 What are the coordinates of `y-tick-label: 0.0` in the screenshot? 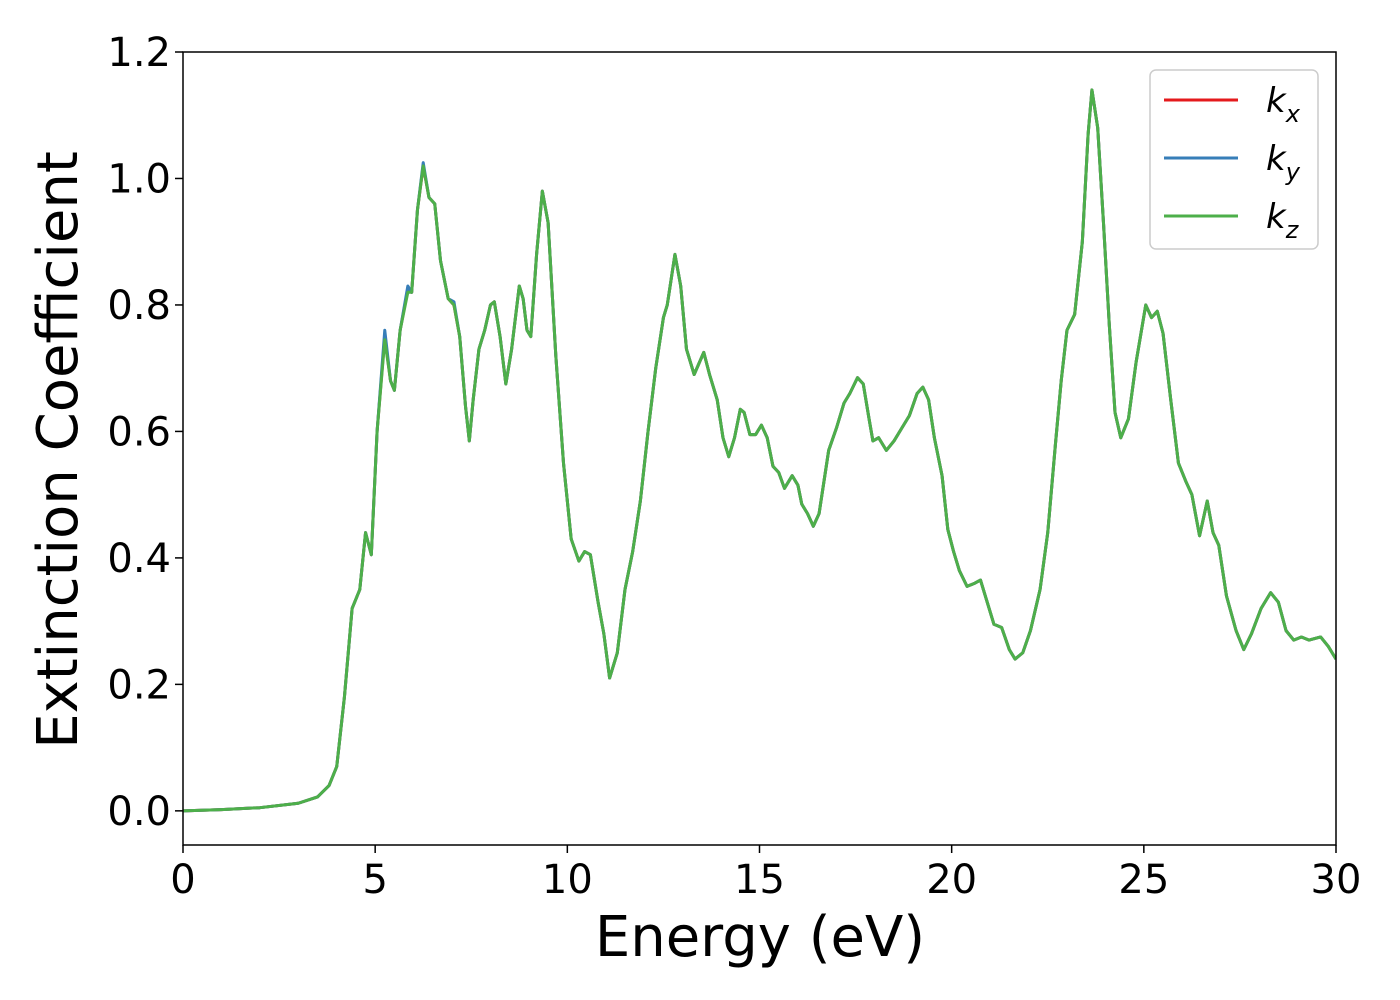 It's located at (139, 812).